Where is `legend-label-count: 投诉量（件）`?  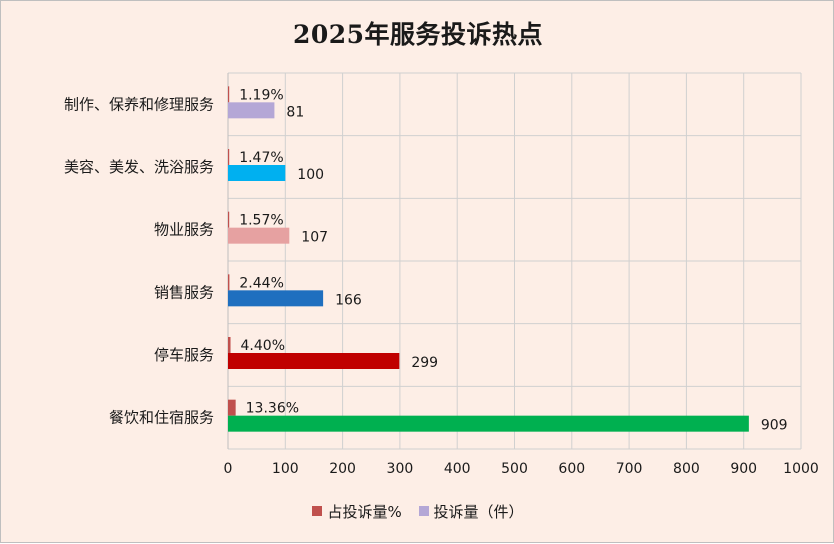 legend-label-count: 投诉量（件） is located at coordinates (478, 512).